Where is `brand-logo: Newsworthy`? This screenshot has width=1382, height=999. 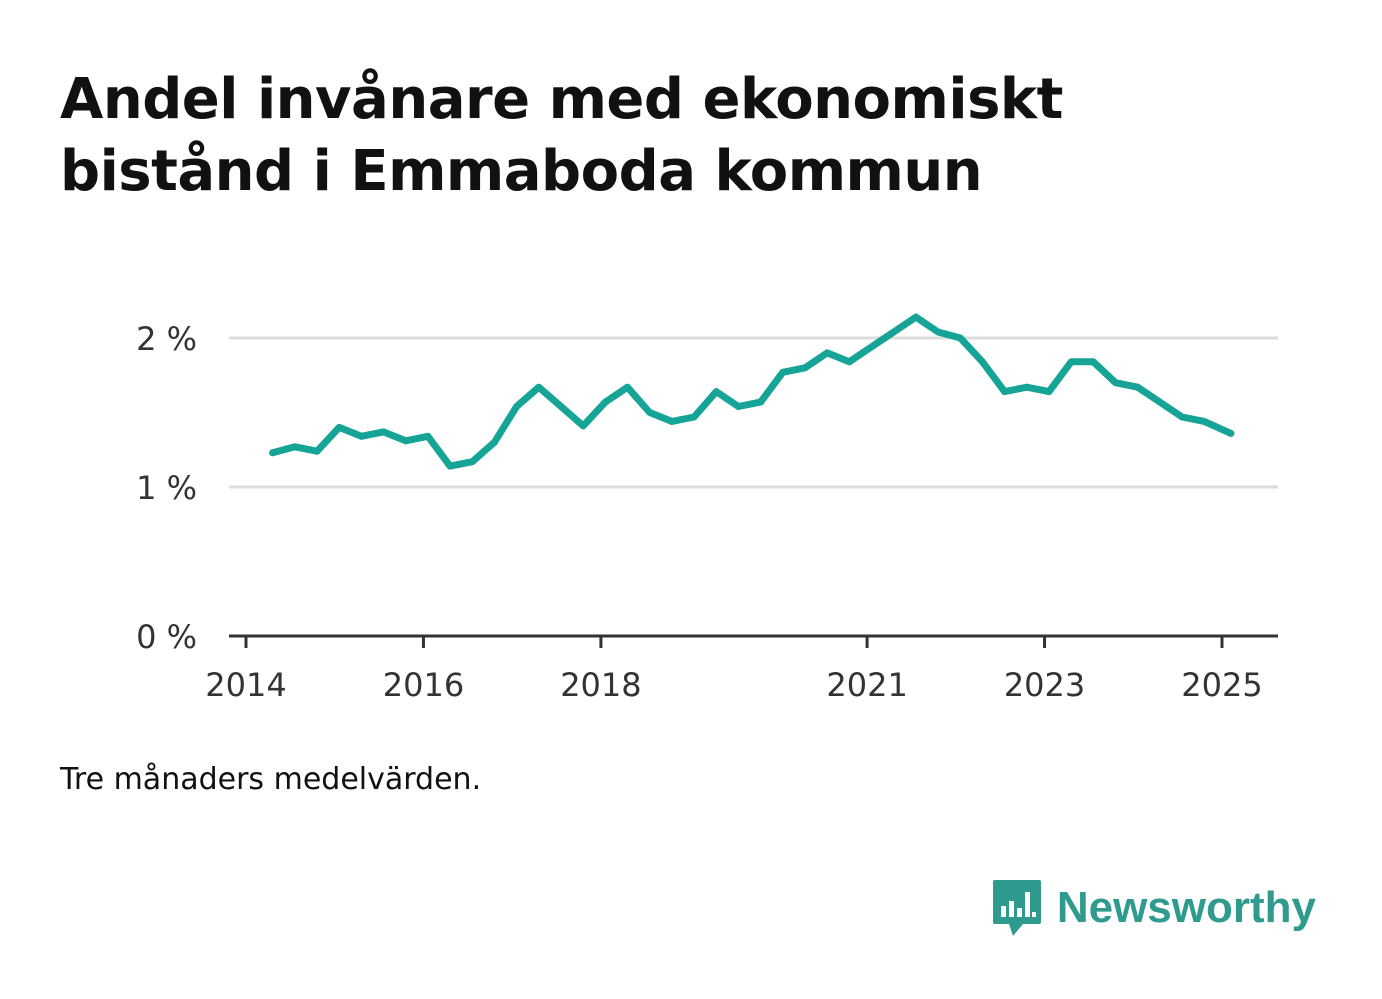 brand-logo: Newsworthy is located at coordinates (1153, 908).